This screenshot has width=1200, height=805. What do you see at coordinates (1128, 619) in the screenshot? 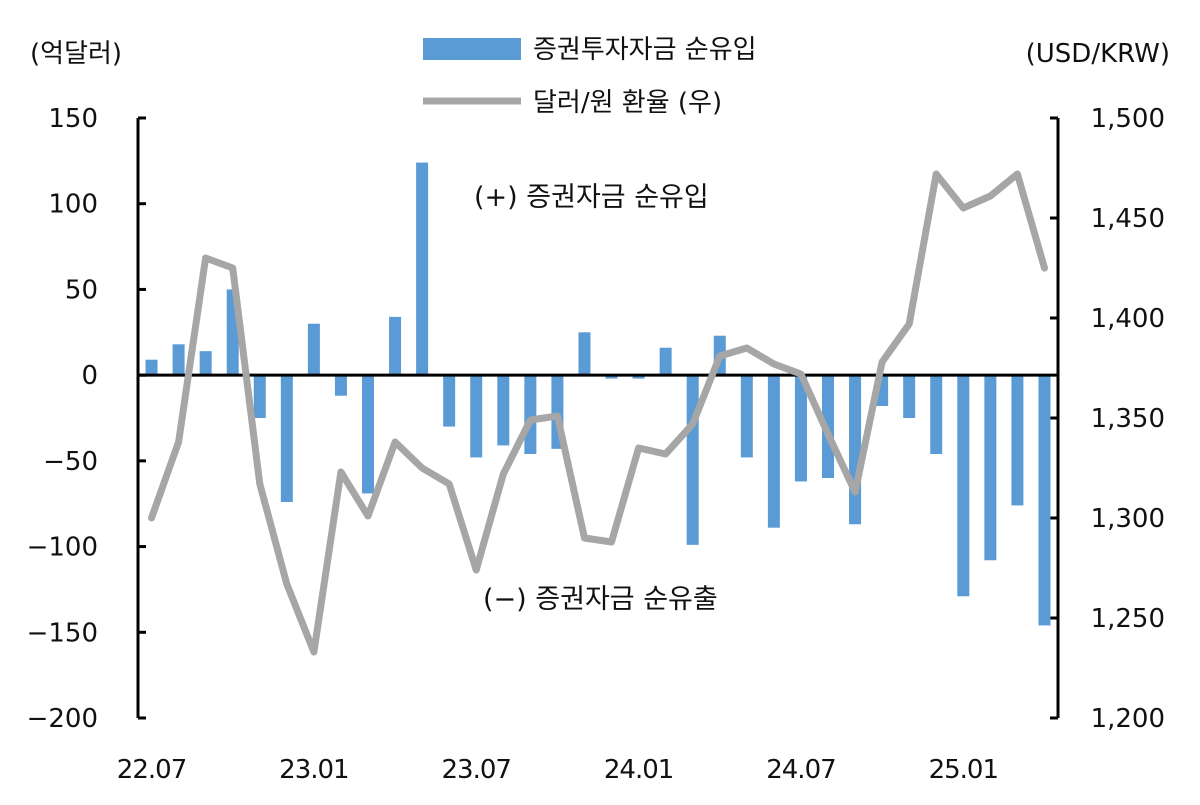
I see `right-tick-label: 1,250` at bounding box center [1128, 619].